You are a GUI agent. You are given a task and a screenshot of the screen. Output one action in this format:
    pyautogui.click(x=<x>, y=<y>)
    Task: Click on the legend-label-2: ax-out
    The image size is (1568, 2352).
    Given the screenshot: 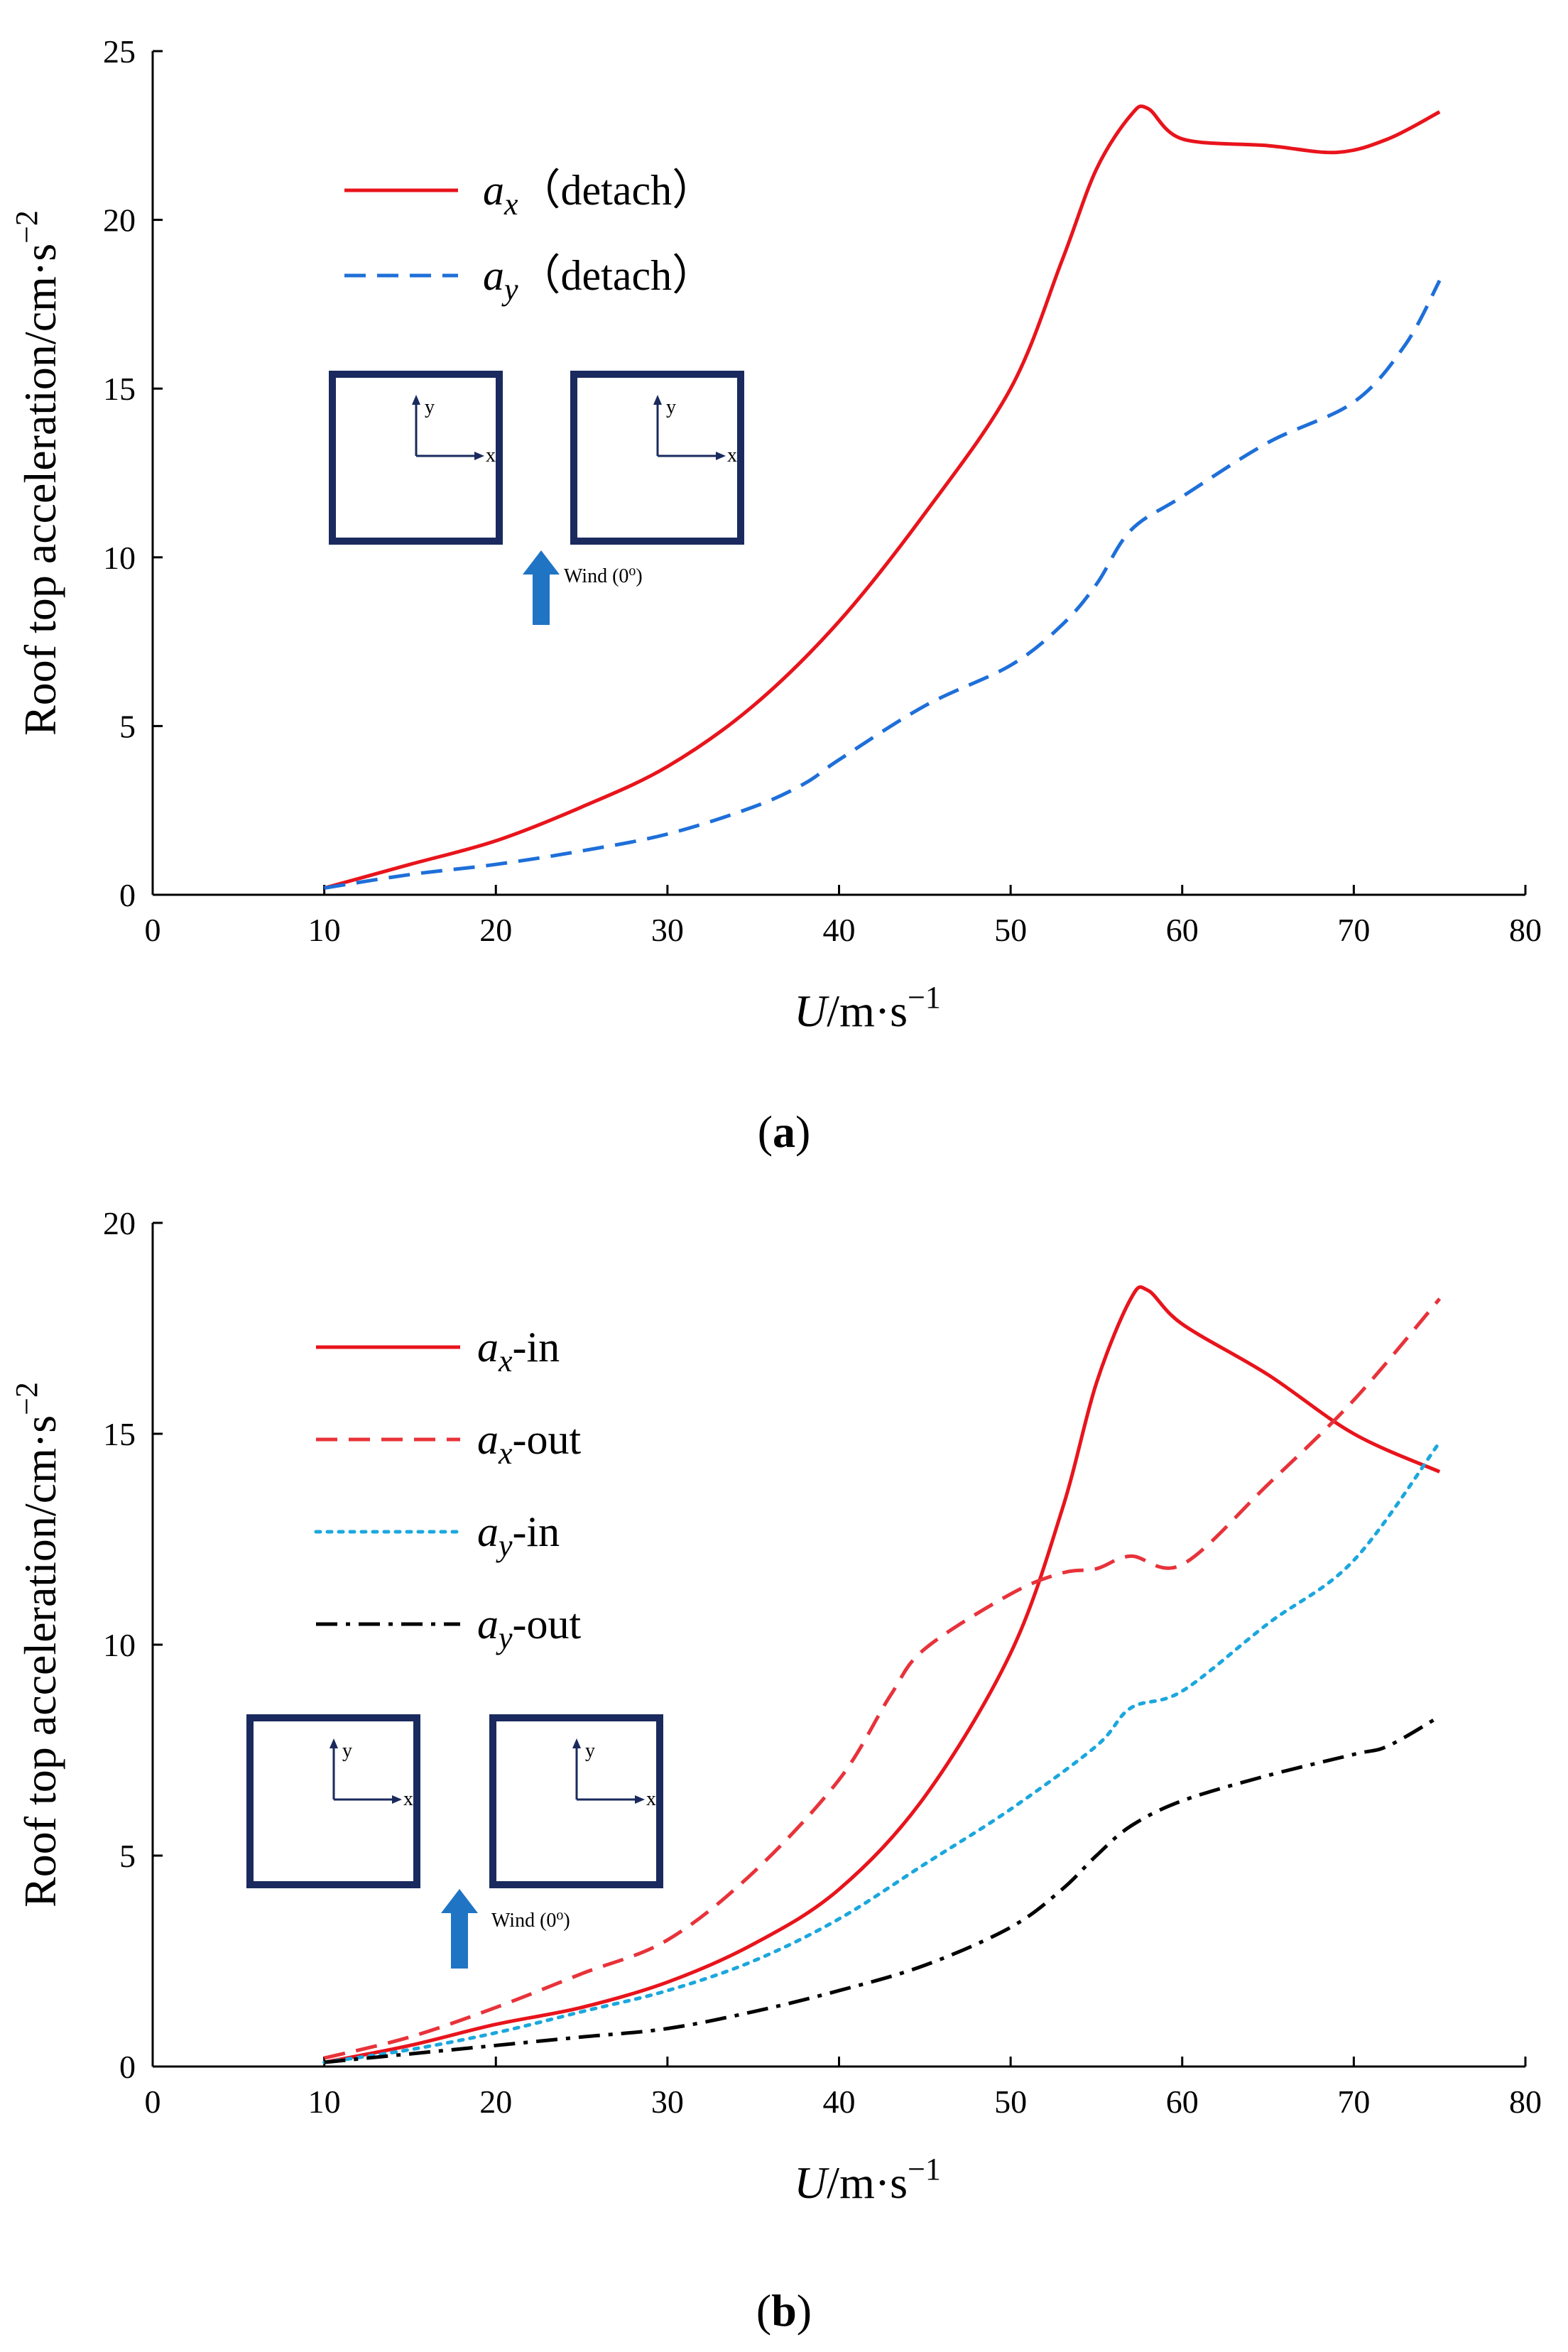 What is the action you would take?
    pyautogui.click(x=529, y=1443)
    